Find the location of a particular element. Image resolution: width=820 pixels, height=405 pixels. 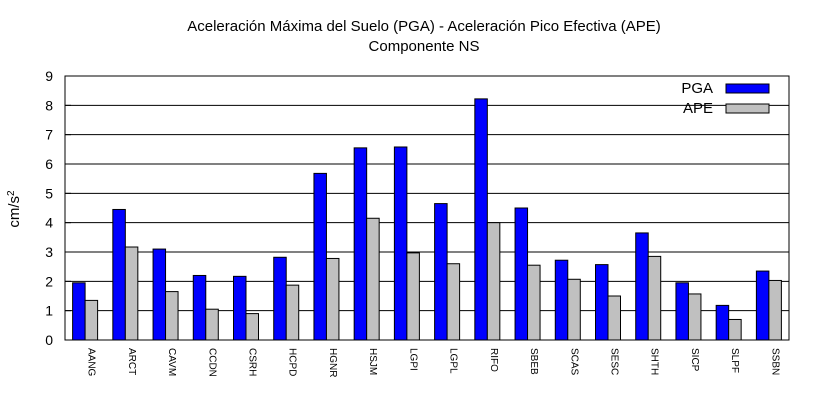

bar-ape-ccdn is located at coordinates (212, 324).